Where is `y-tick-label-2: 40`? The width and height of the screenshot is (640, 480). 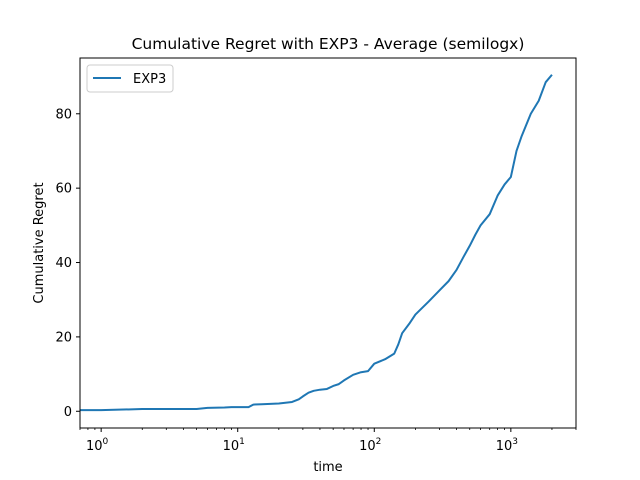
y-tick-label-2: 40 is located at coordinates (63, 263).